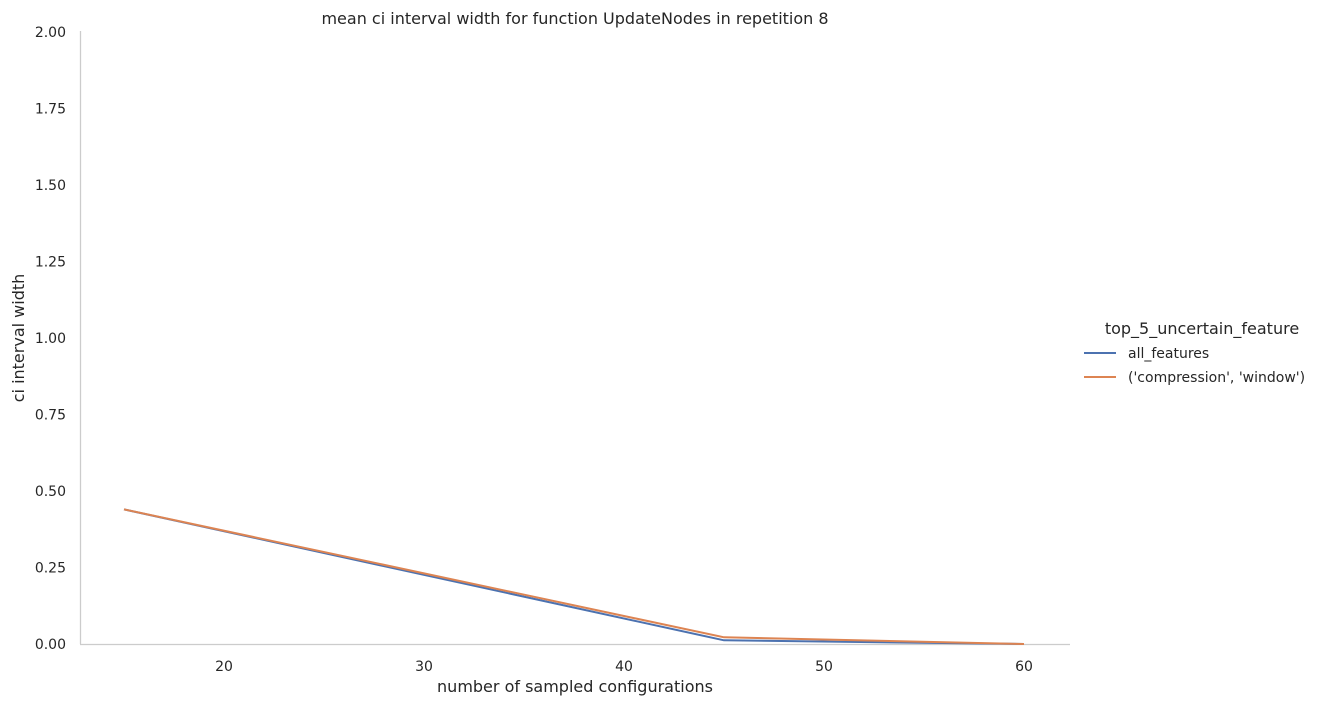 This screenshot has width=1334, height=706. What do you see at coordinates (18, 338) in the screenshot?
I see `y-axis-label: ci interval width` at bounding box center [18, 338].